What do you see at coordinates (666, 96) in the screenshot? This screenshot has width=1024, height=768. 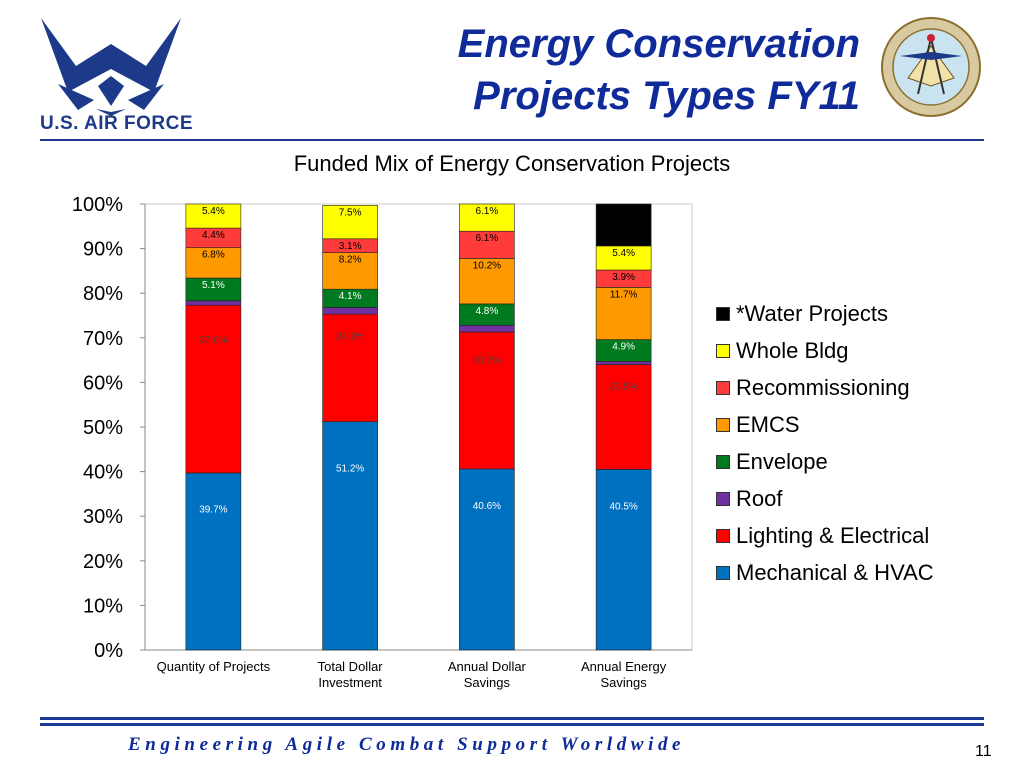 I see `page-title-line2: Projects Types FY11` at bounding box center [666, 96].